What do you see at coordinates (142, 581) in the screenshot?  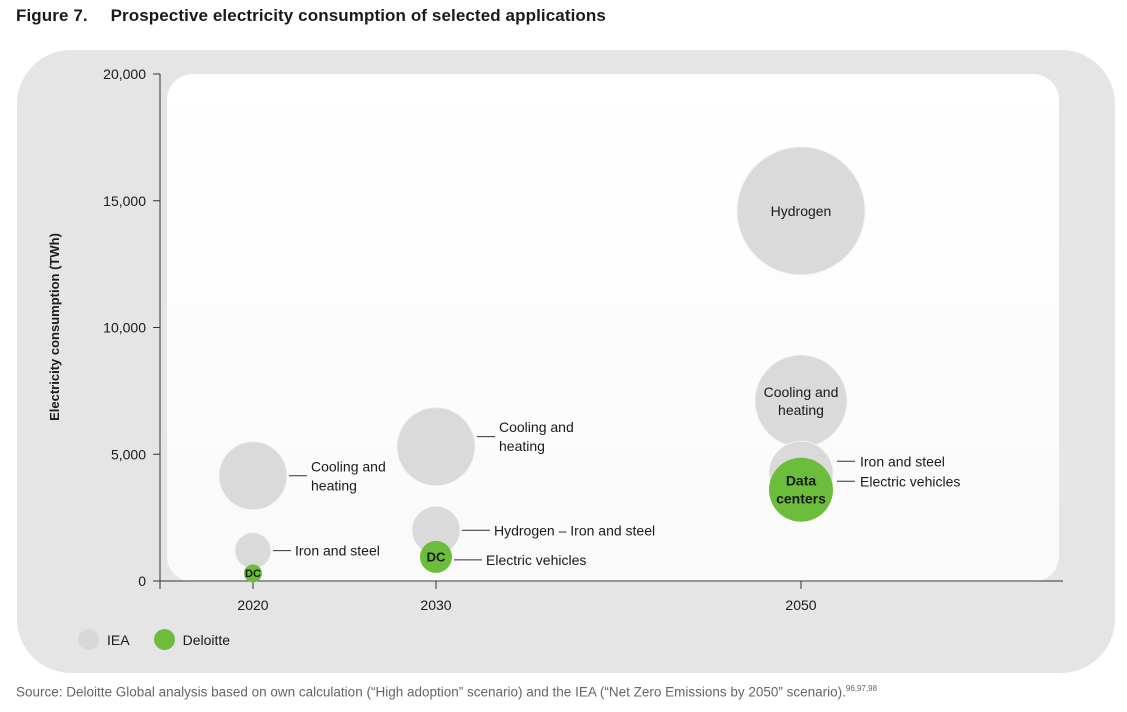 I see `y-tick-label: 0` at bounding box center [142, 581].